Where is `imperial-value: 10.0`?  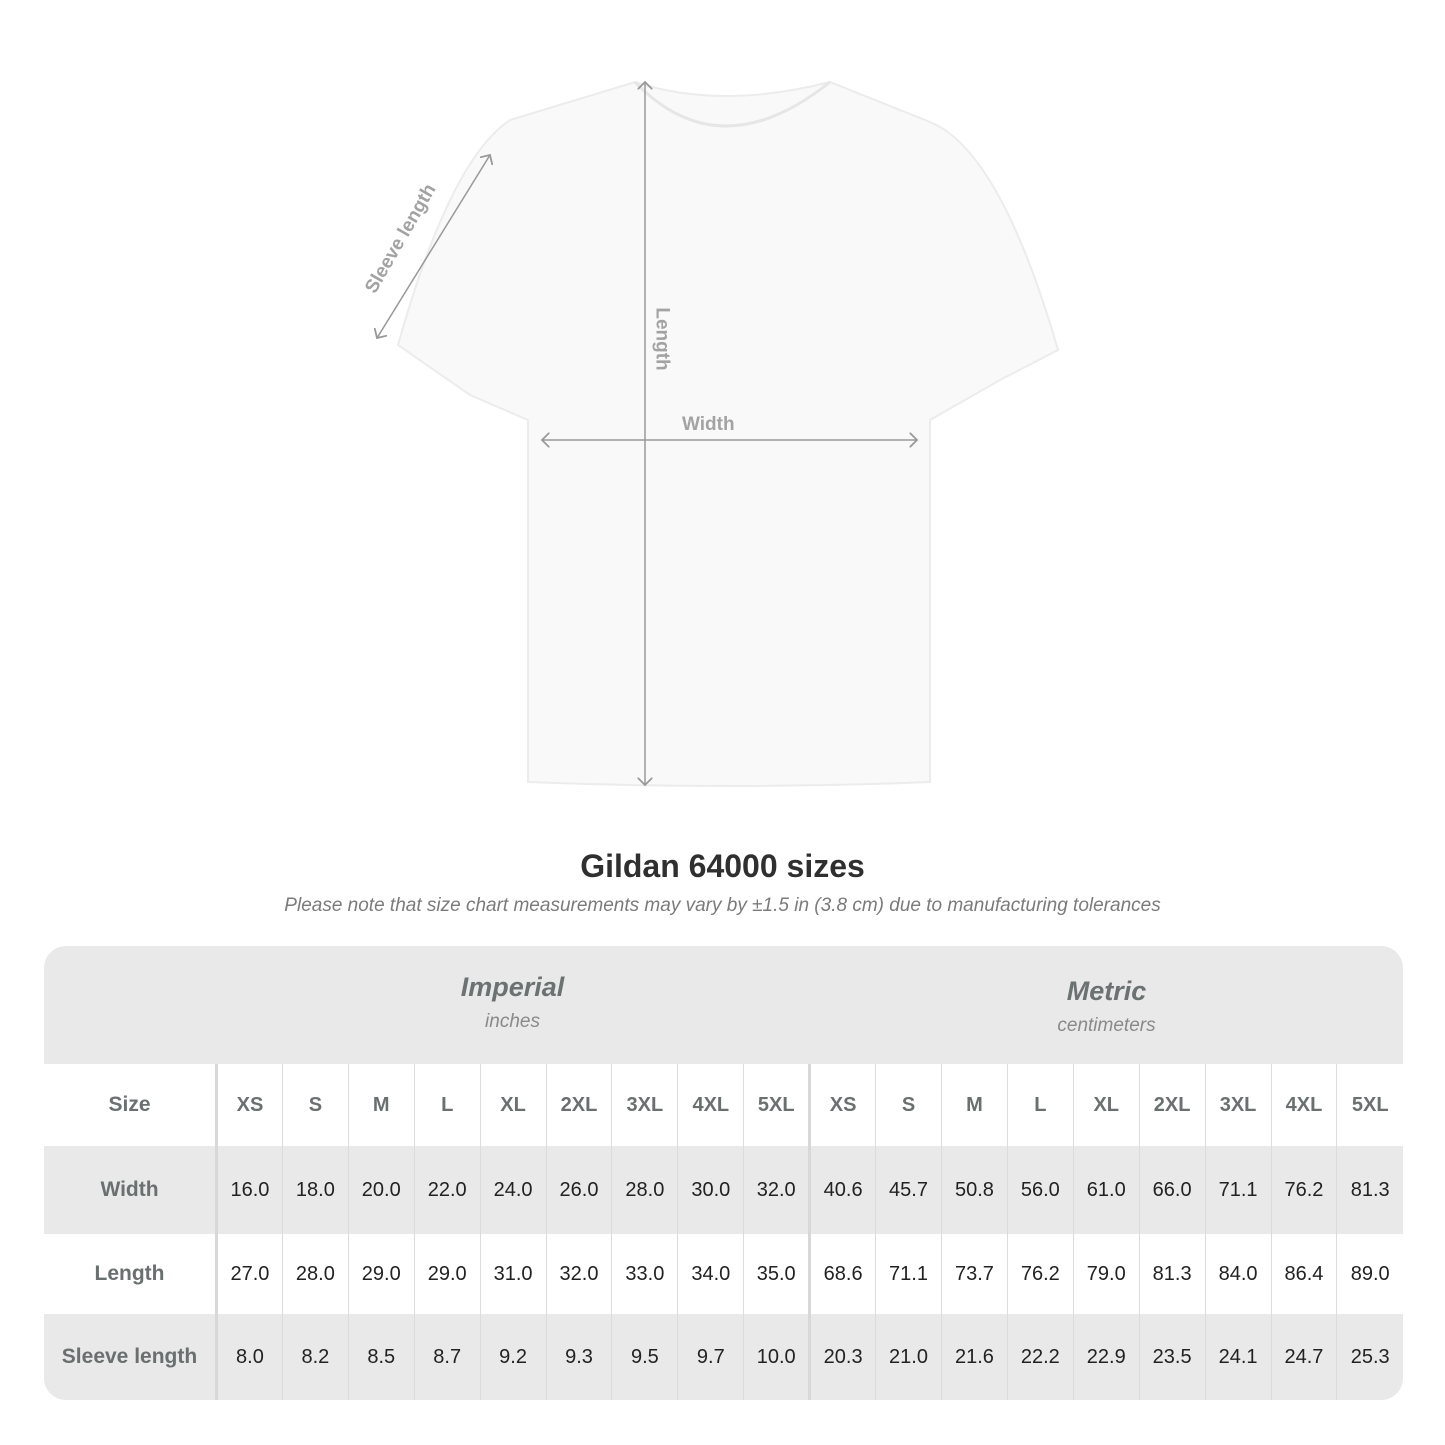 imperial-value: 10.0 is located at coordinates (776, 1357).